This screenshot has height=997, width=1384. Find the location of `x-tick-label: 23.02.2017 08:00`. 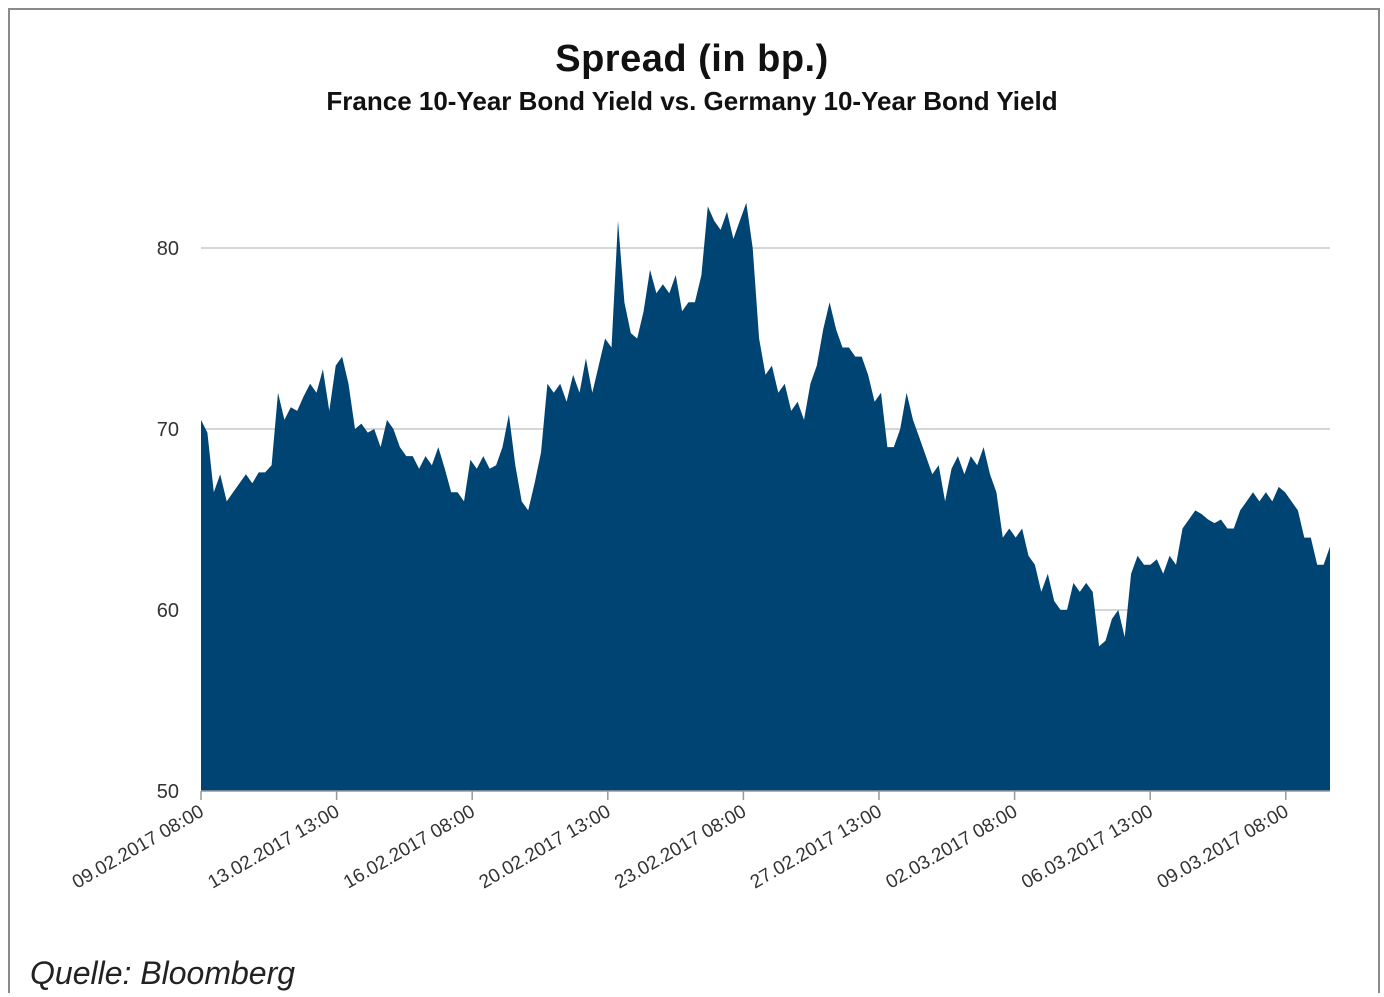

x-tick-label: 23.02.2017 08:00 is located at coordinates (680, 847).